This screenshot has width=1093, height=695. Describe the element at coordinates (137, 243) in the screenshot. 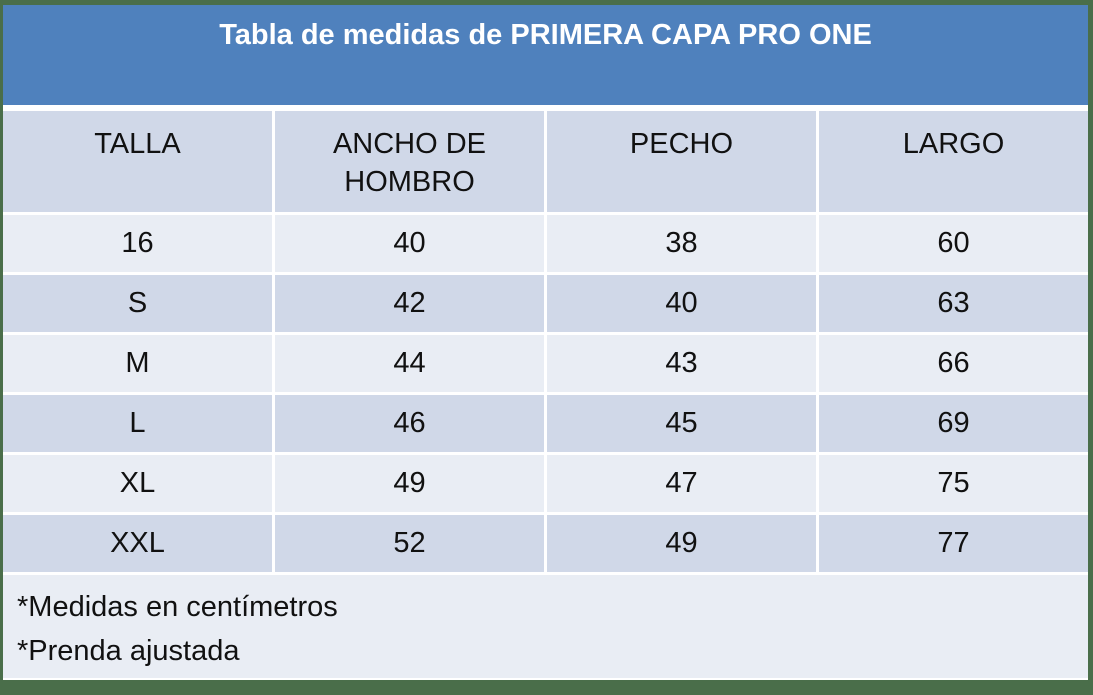

I see `cell-talla: 16` at that location.